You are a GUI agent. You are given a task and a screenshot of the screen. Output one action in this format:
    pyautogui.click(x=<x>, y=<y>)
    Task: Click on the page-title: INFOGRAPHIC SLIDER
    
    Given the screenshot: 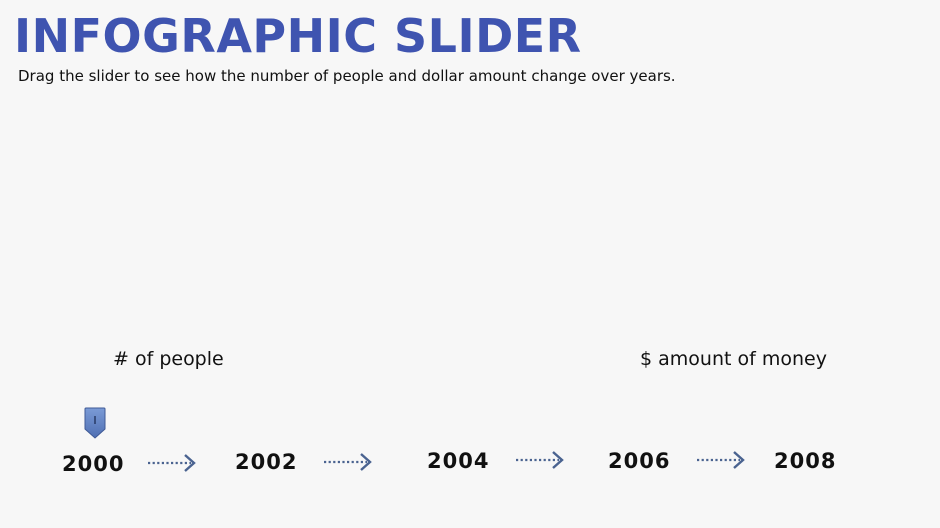 What is the action you would take?
    pyautogui.click(x=298, y=36)
    